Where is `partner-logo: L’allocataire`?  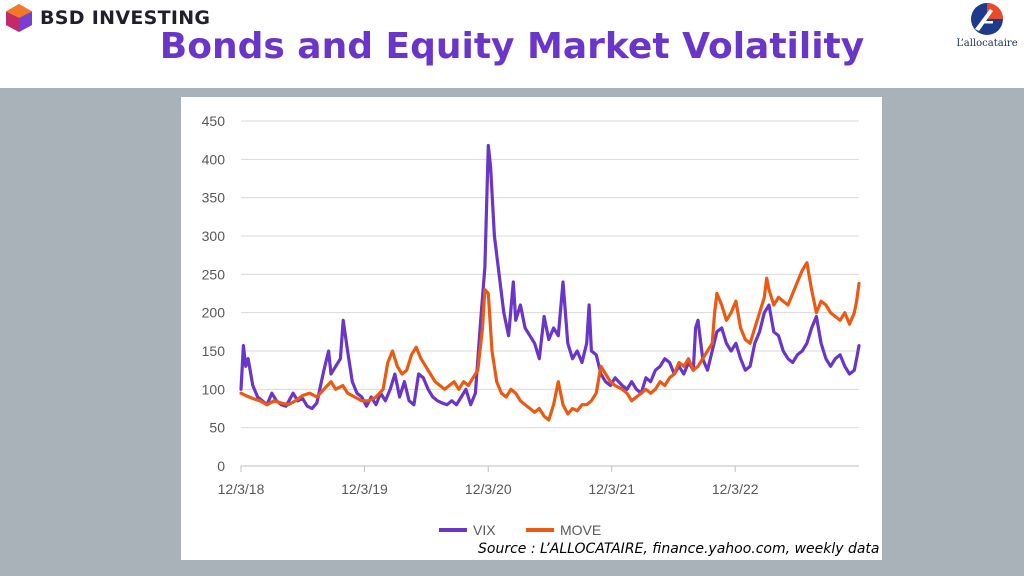 partner-logo: L’allocataire is located at coordinates (987, 25).